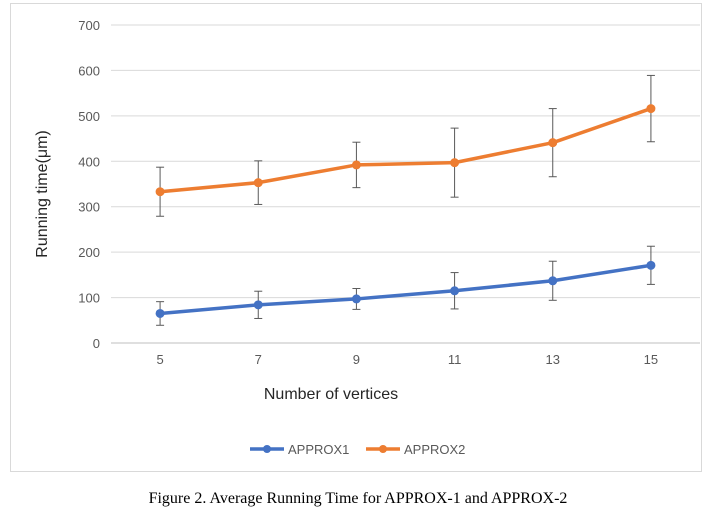  I want to click on legend-label-approx1: APPROX1, so click(318, 449).